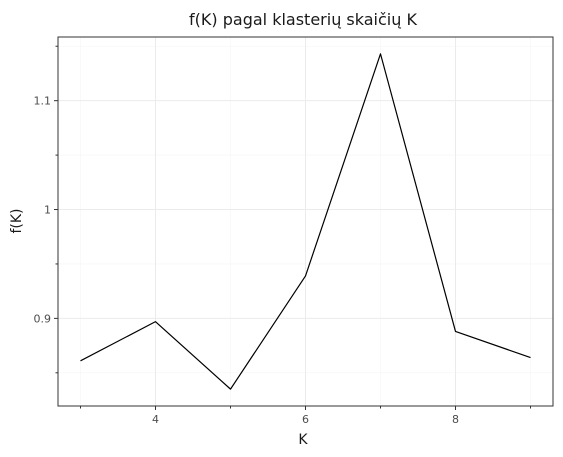 Image resolution: width=563 pixels, height=457 pixels. Describe the element at coordinates (305, 419) in the screenshot. I see `x-tick-label: 6` at that location.